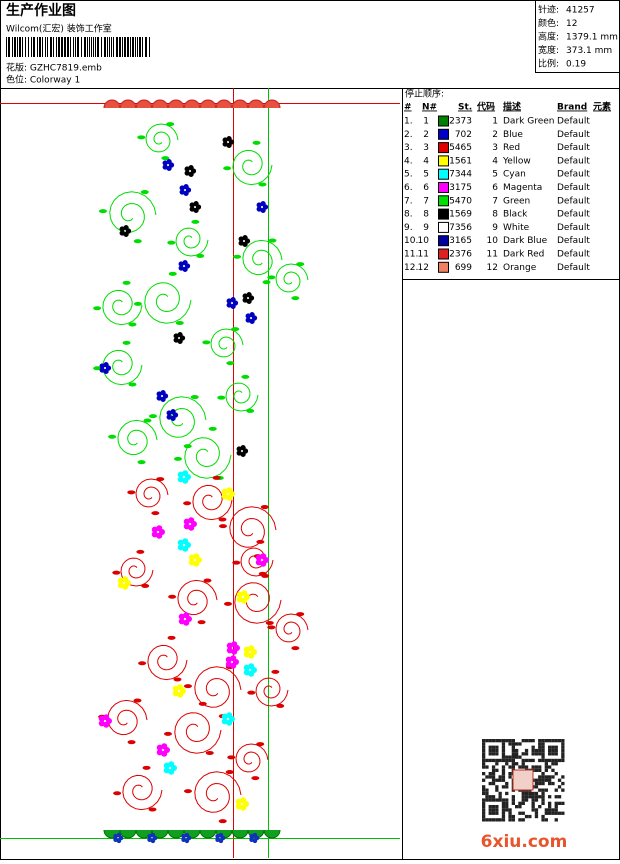  What do you see at coordinates (572, 108) in the screenshot?
I see `column-header: Brand` at bounding box center [572, 108].